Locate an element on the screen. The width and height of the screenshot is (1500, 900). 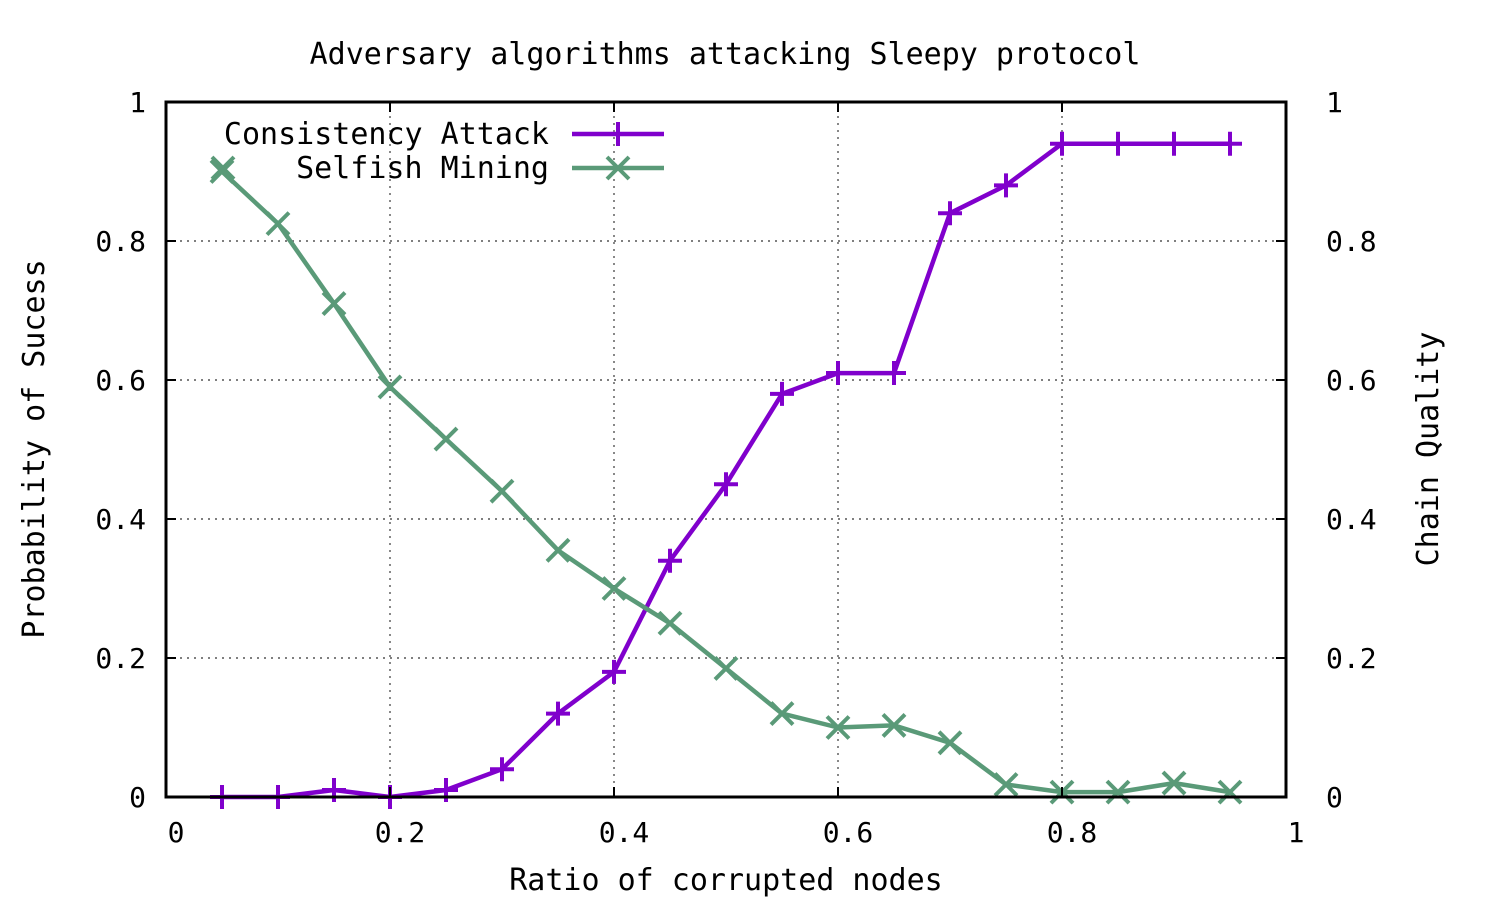
y2-tick-label: 0 is located at coordinates (1334, 797).